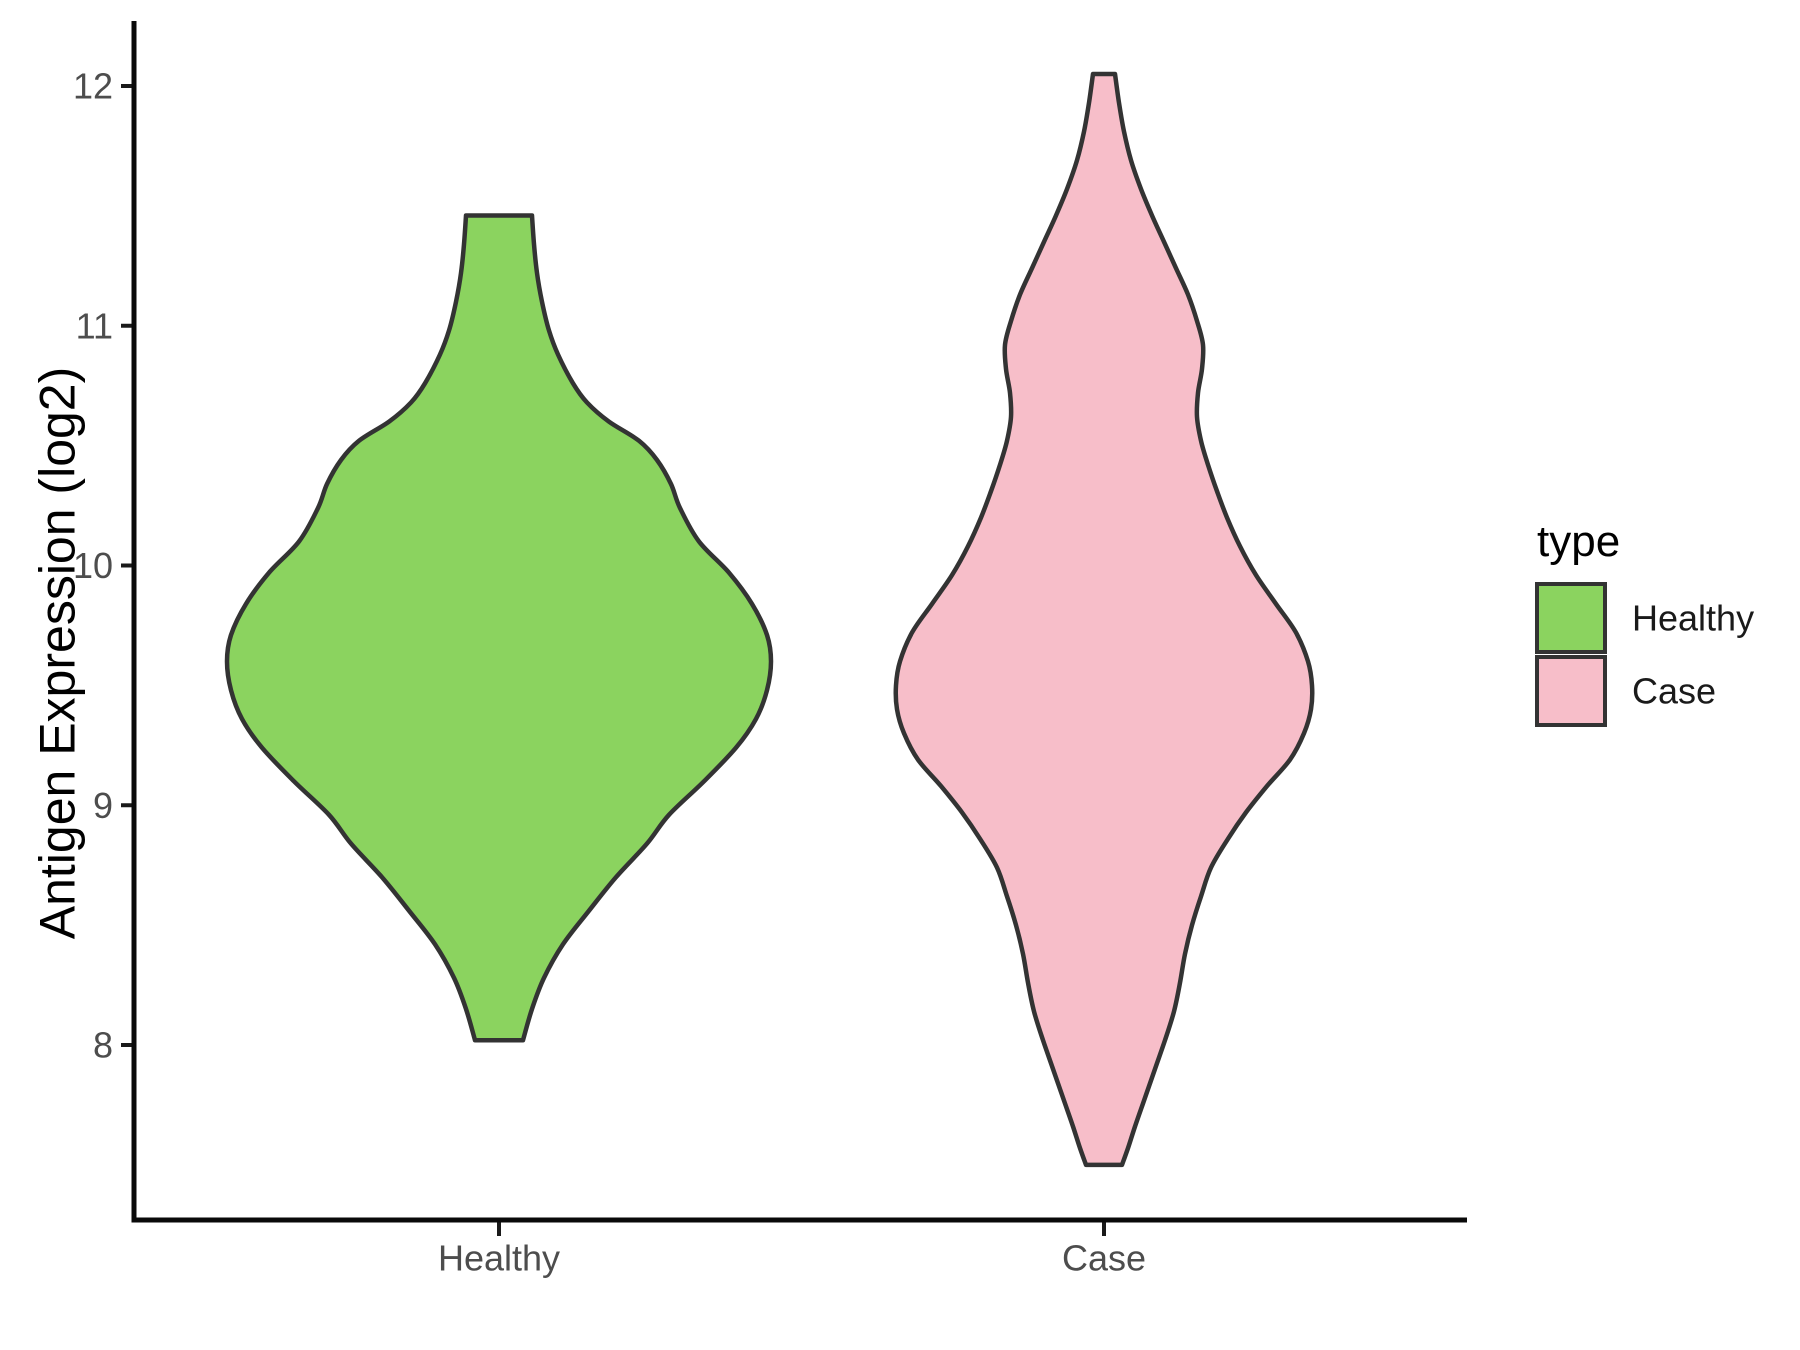  I want to click on x-category-label: Case, so click(1104, 1258).